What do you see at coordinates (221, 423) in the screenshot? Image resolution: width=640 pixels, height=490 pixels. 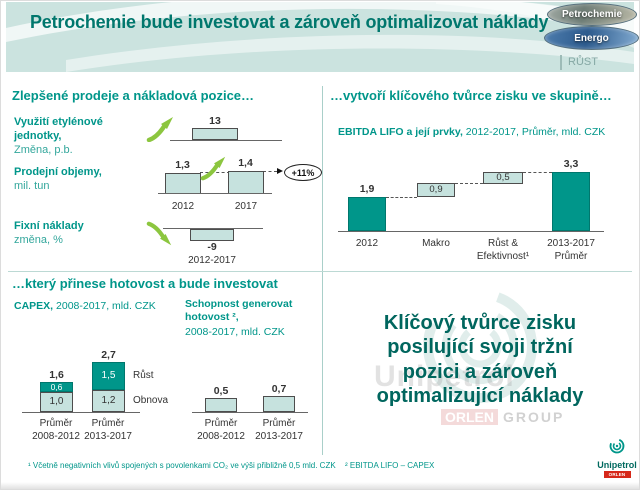 I see `cash-xlabel-1-line1: Průměr` at bounding box center [221, 423].